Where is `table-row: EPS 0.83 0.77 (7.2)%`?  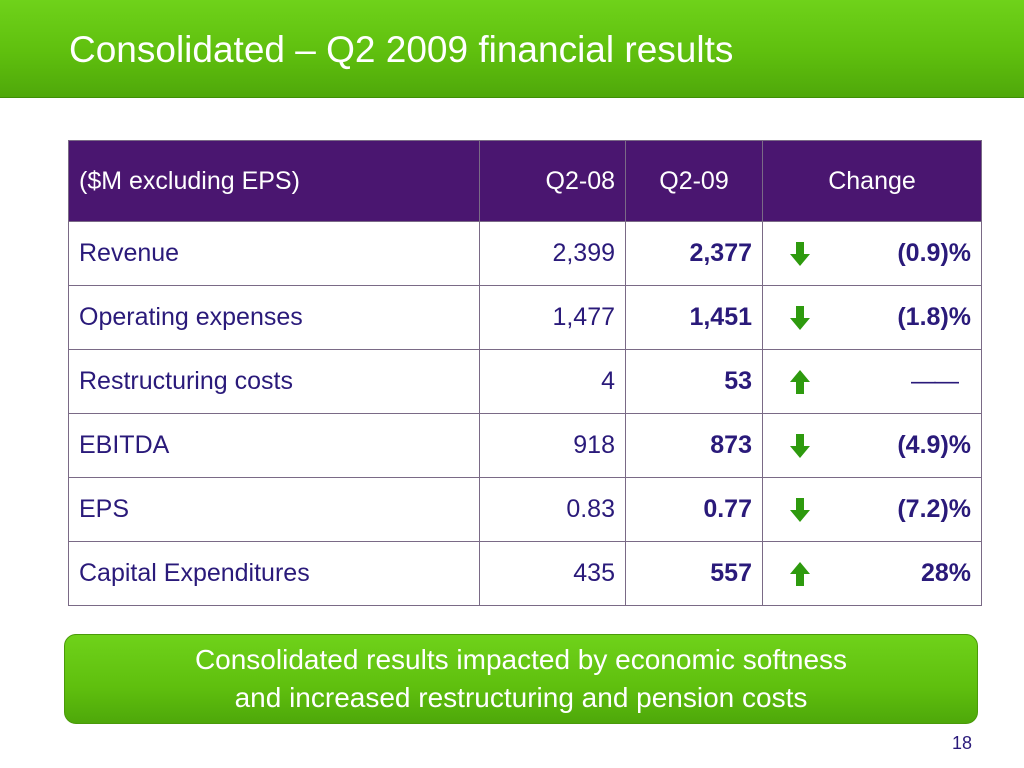
table-row: EPS 0.83 0.77 (7.2)% is located at coordinates (525, 509).